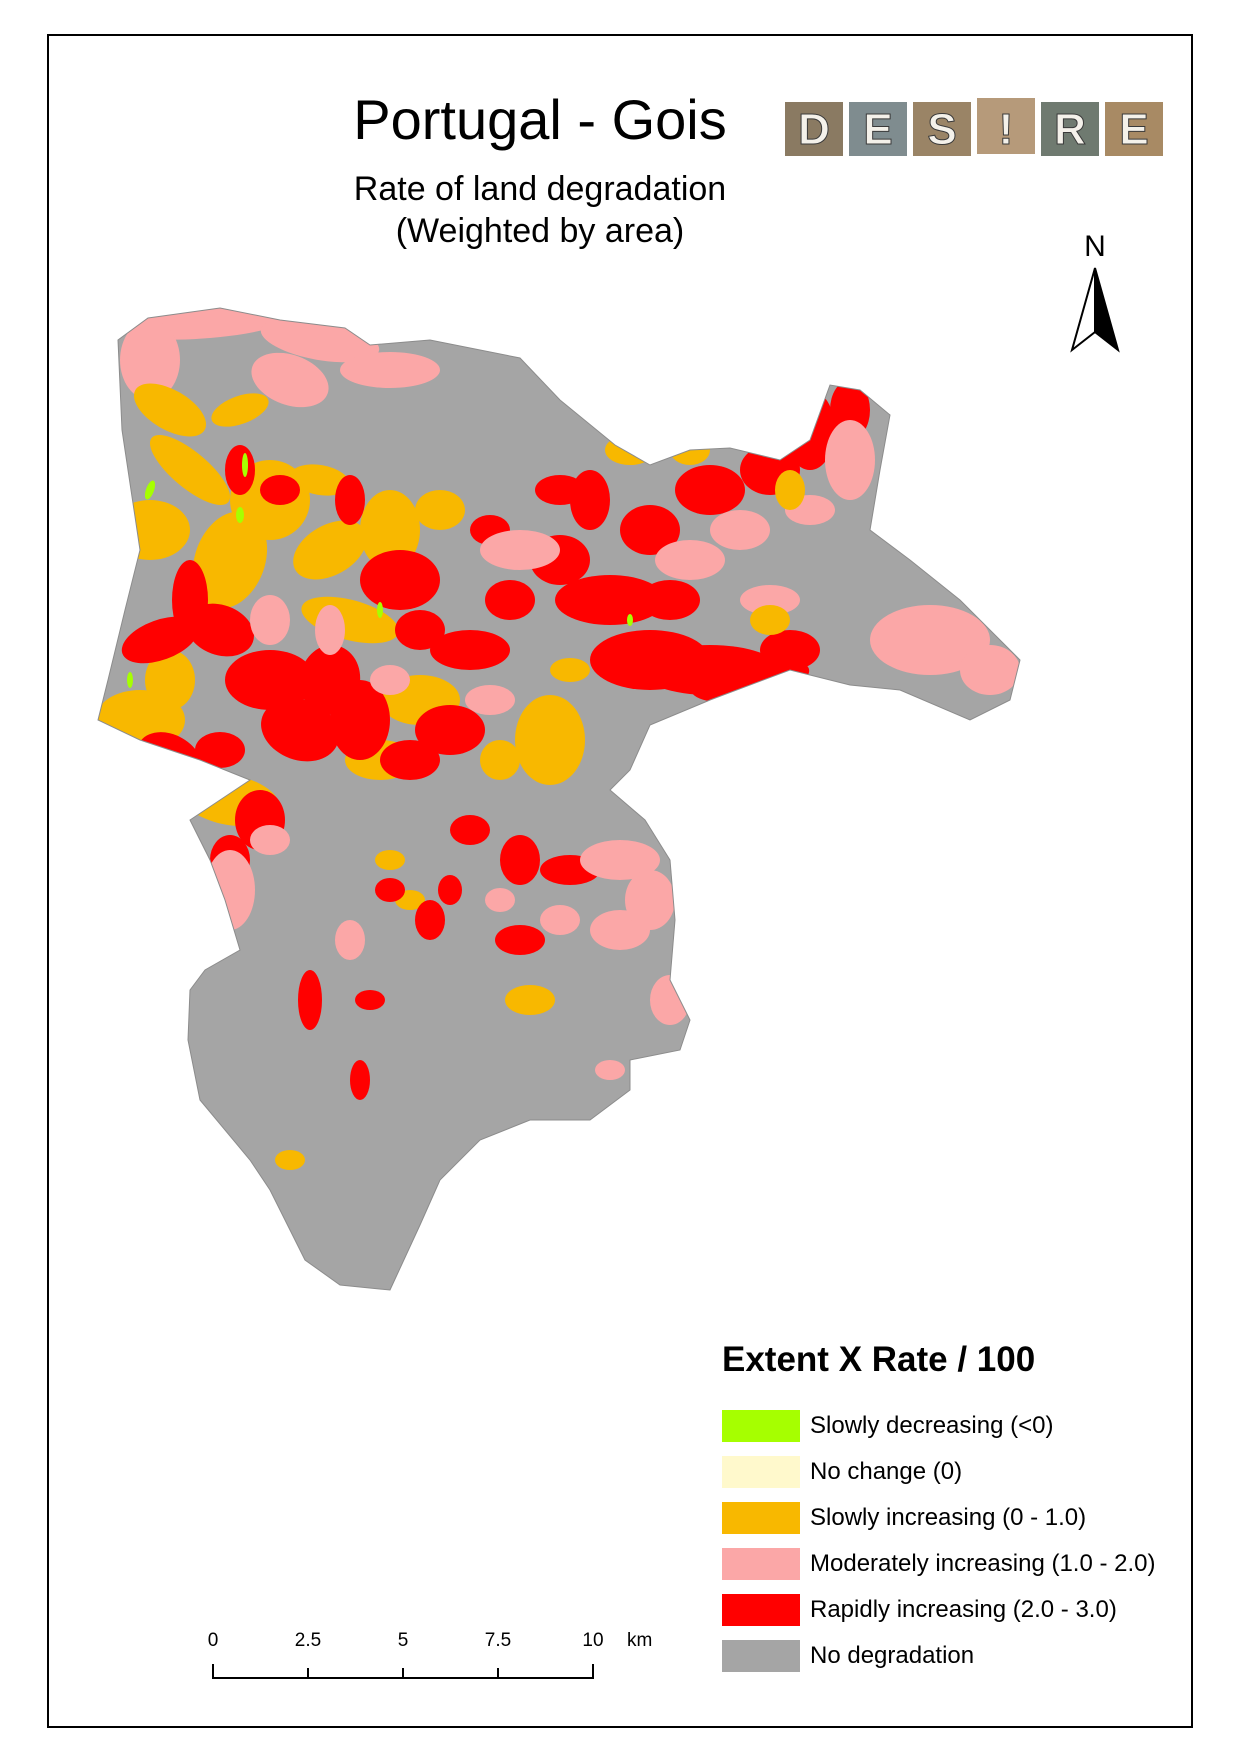 Image resolution: width=1241 pixels, height=1753 pixels. I want to click on legend-label: Slowly decreasing (<0), so click(932, 1425).